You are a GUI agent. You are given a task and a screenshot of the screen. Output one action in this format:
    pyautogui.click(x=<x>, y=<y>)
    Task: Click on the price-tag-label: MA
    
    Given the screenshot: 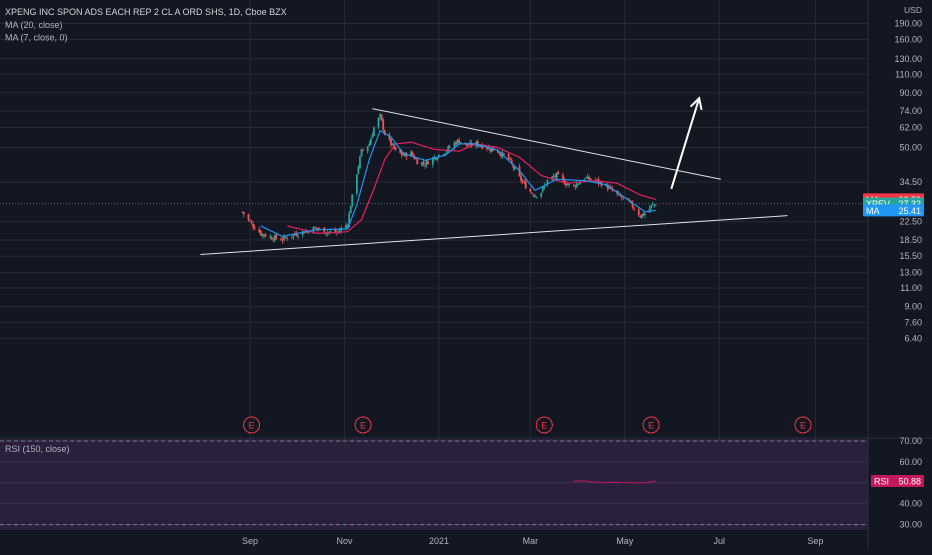 What is the action you would take?
    pyautogui.click(x=873, y=211)
    